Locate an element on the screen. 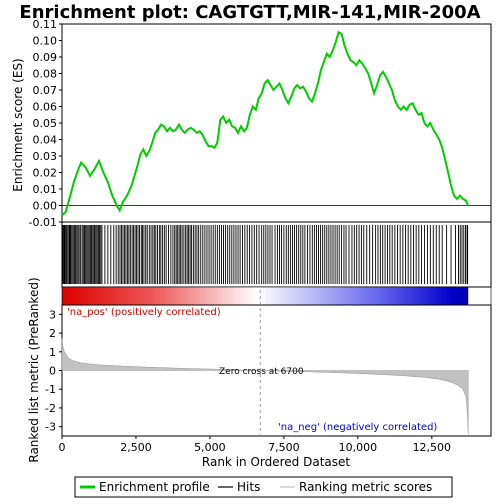  es-y-tick-label: 0.10 is located at coordinates (45, 41).